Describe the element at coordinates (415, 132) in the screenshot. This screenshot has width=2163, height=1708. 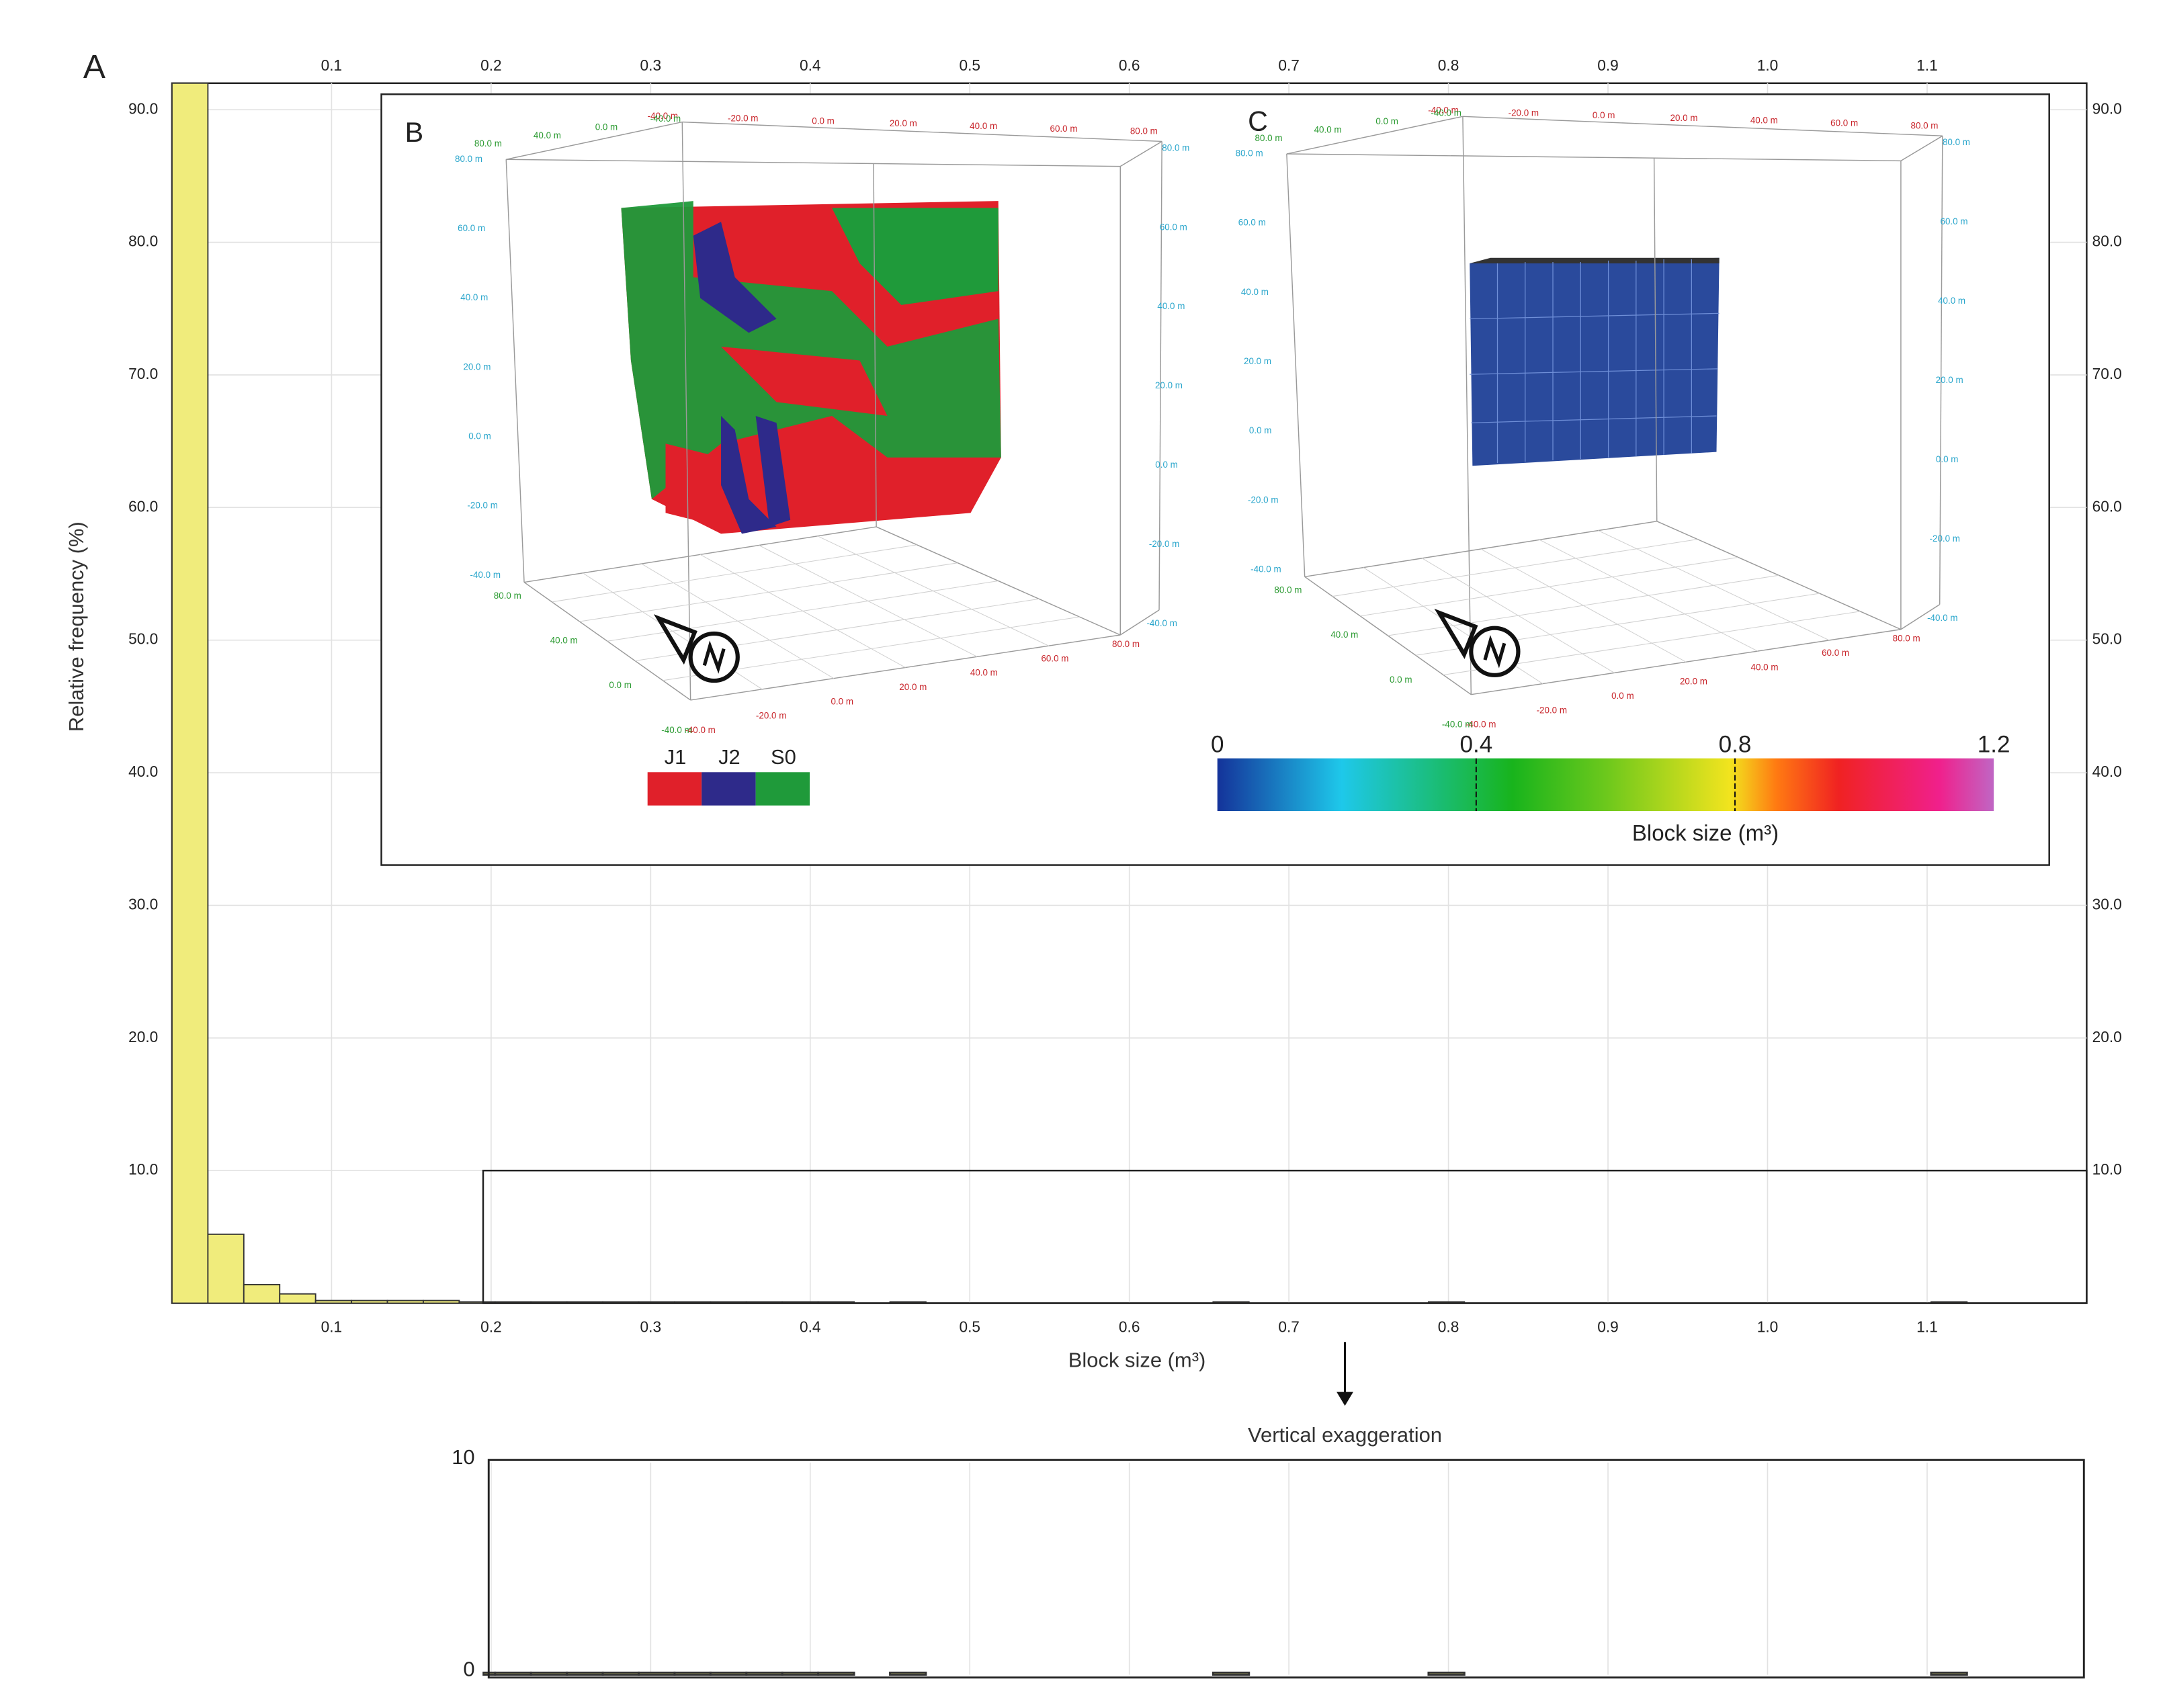
I see `panel-label: B` at that location.